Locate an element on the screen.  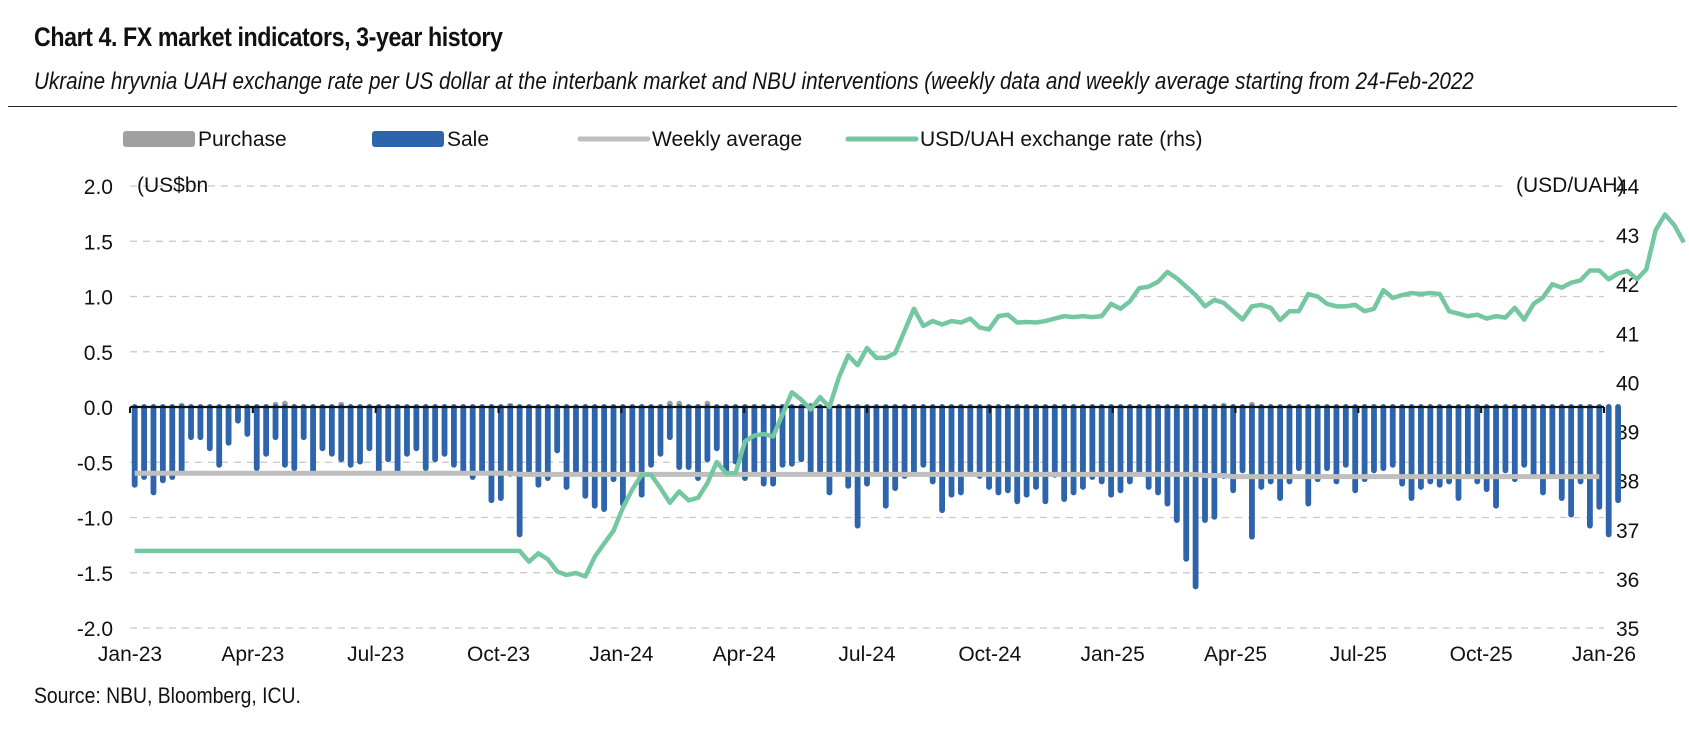
y-axis-left: 2.0 1.5 1.0 0.5 0.0 -0.5 -1.0 -1.5 -2.0 is located at coordinates (95, 408).